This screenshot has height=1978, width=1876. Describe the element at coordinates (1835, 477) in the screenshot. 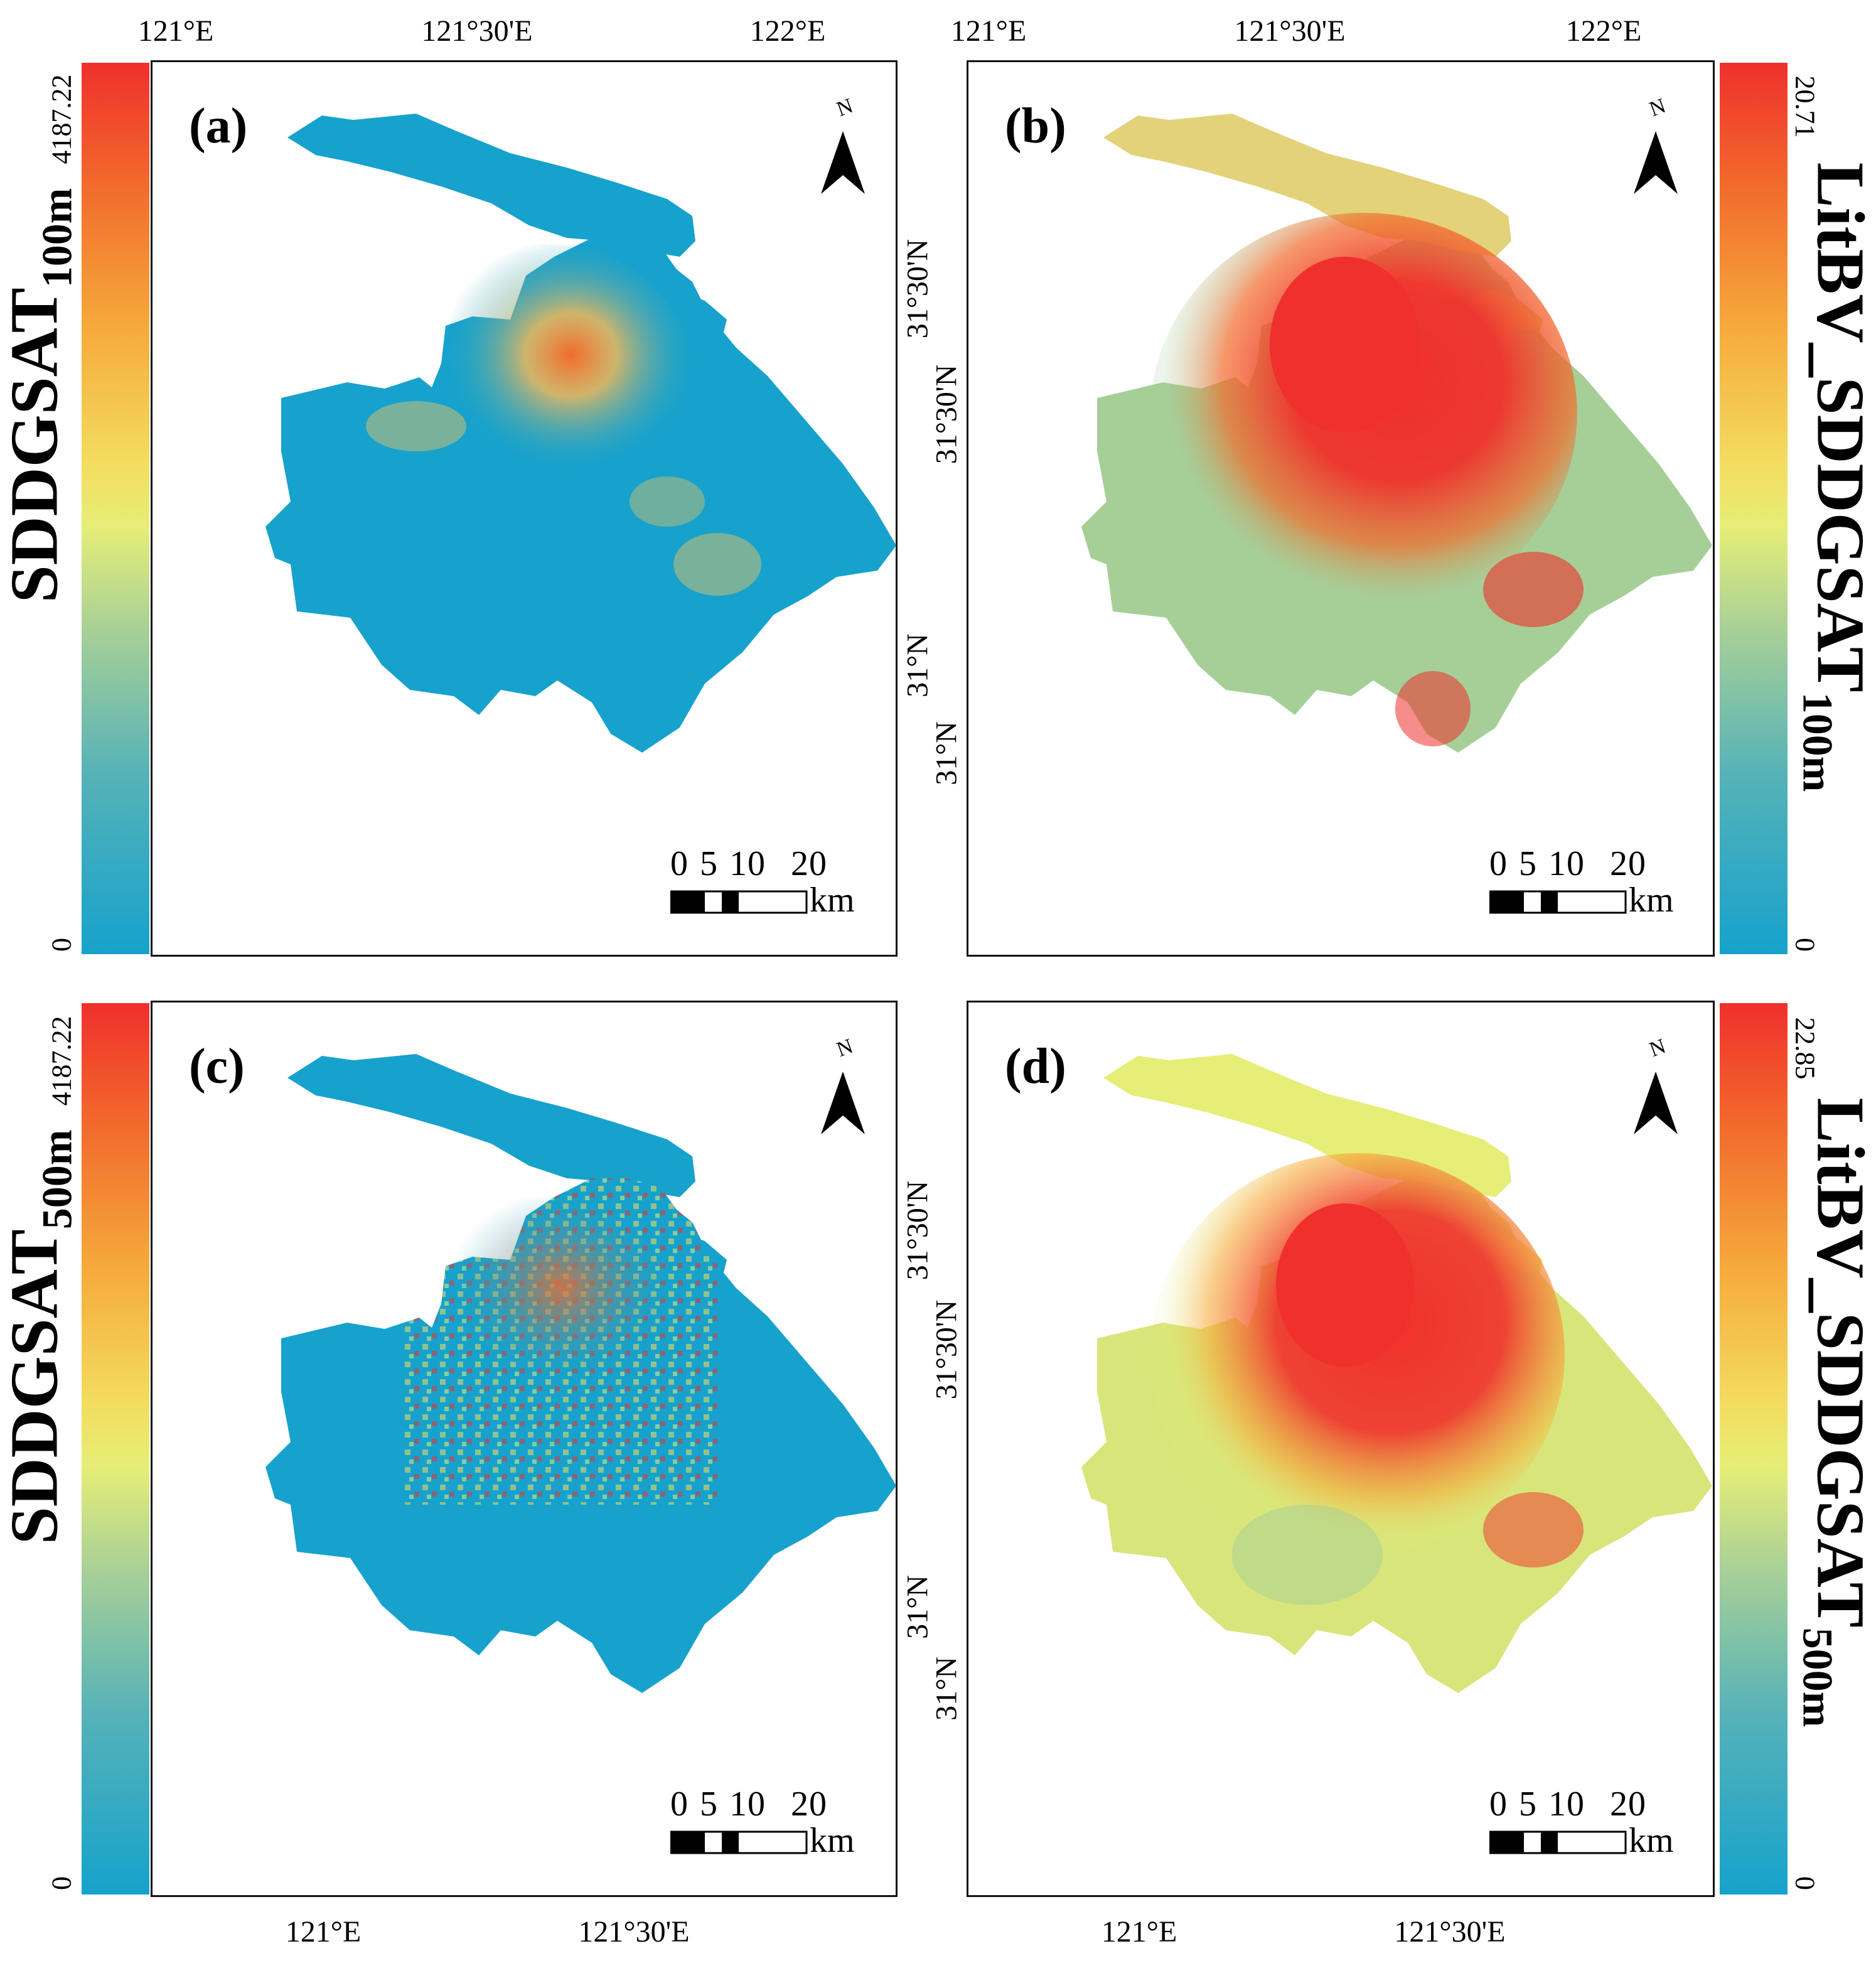

I see `colorbar-b-title: LitBV_SDDGSAT100m` at that location.